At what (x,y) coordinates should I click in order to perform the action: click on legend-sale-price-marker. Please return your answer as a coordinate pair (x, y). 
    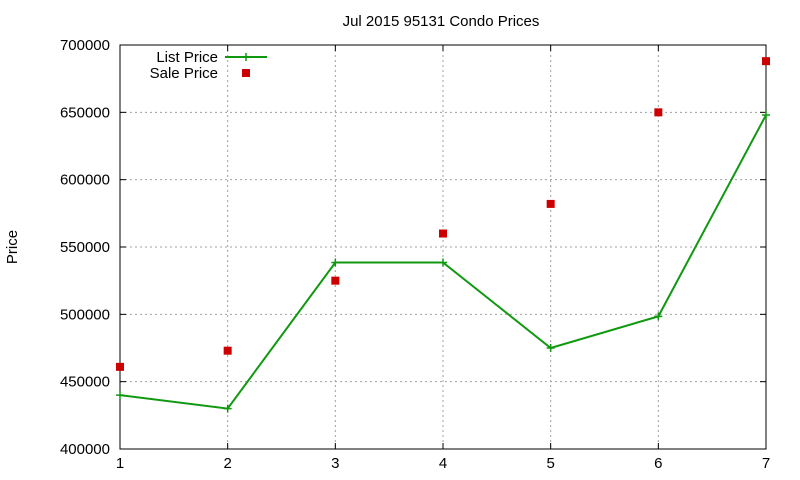
    Looking at the image, I should click on (246, 73).